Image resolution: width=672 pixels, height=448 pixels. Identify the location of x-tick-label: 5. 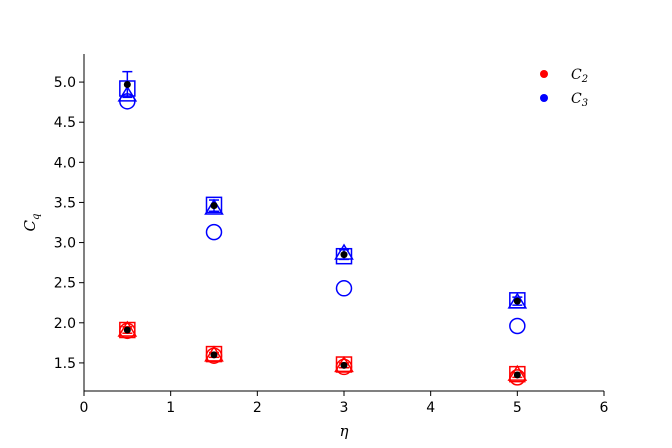
(517, 408).